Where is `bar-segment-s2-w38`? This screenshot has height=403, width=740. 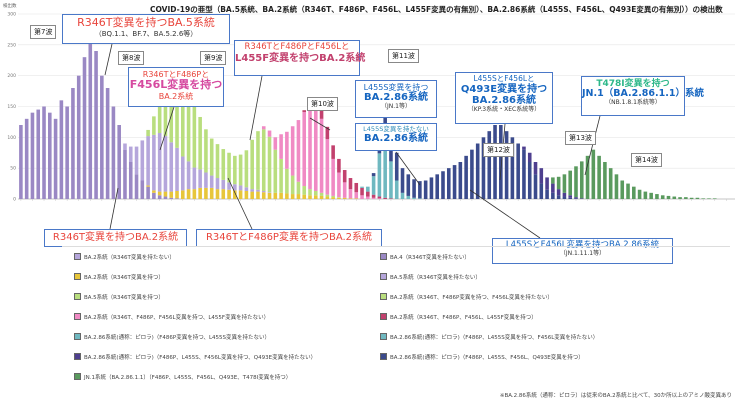 bar-segment-s2-w38 is located at coordinates (240, 188).